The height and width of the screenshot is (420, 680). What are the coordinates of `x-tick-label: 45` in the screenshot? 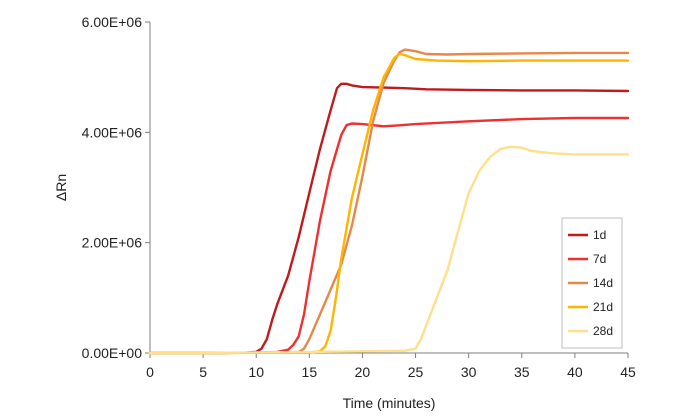 It's located at (628, 372).